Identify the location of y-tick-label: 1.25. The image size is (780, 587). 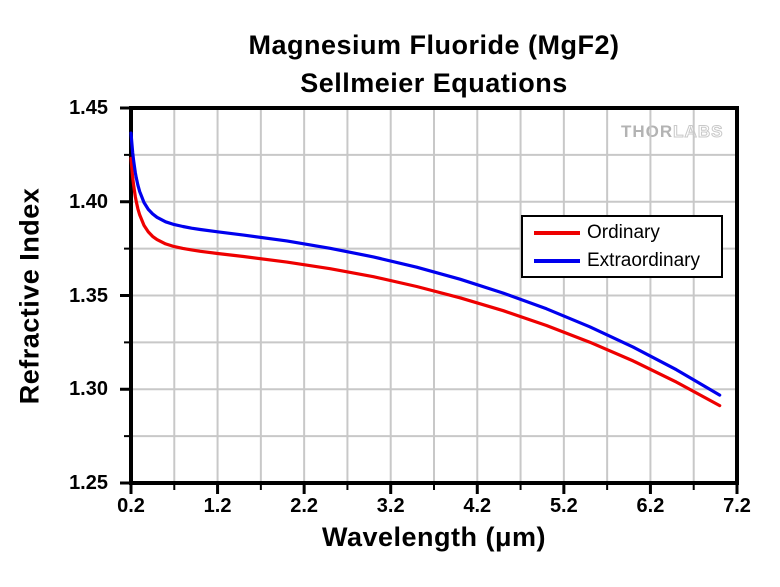
(88, 483).